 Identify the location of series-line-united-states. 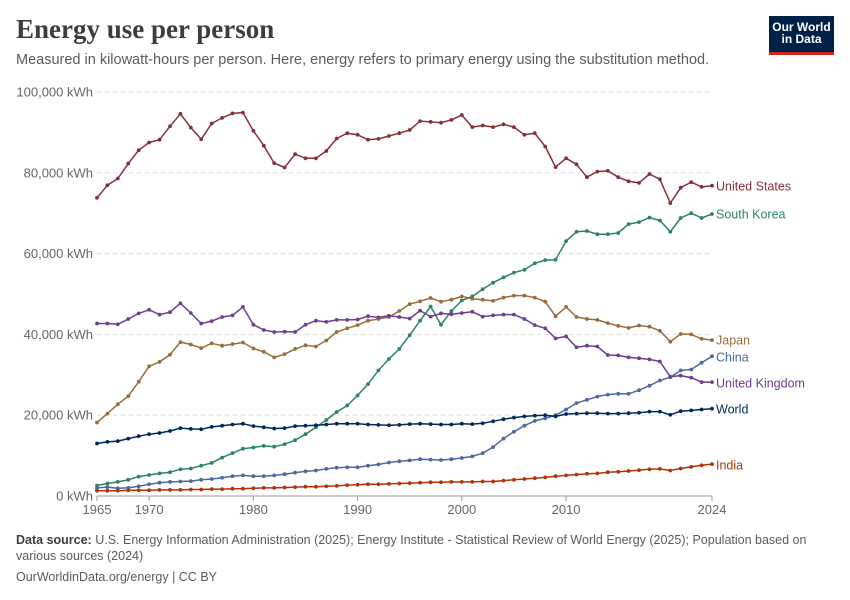
(404, 157).